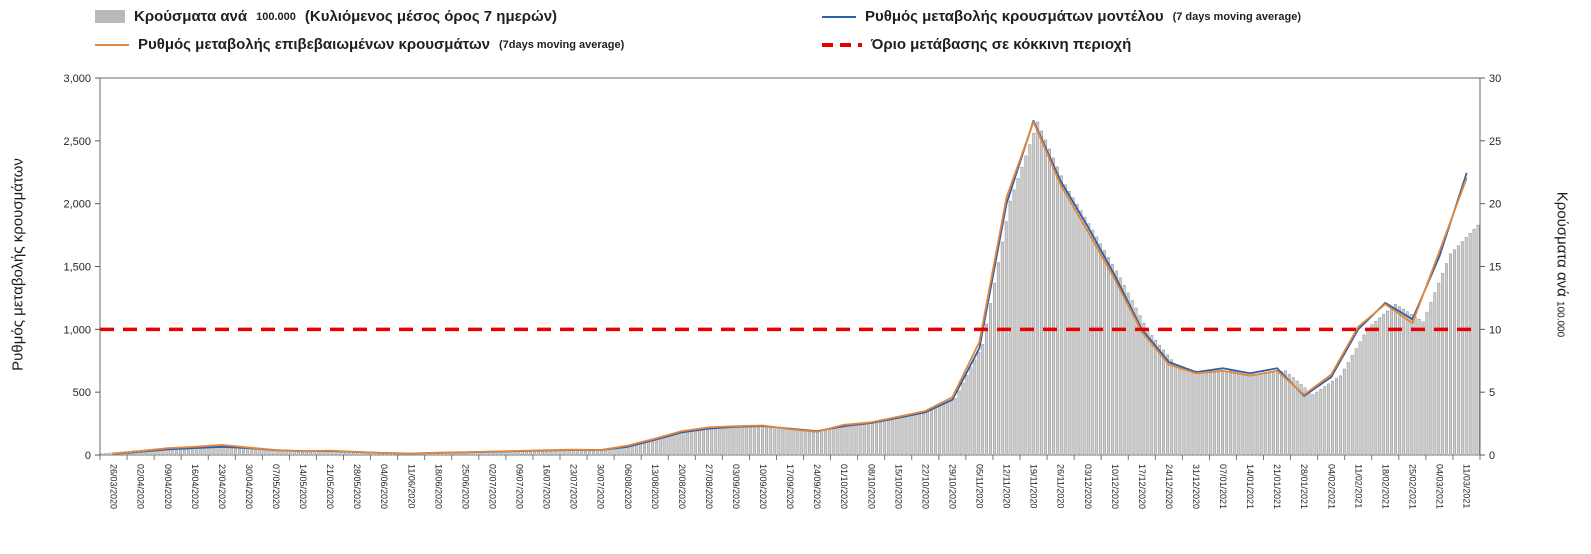 This screenshot has height=554, width=1591. I want to click on svg-text: 24/12/2020, so click(1169, 486).